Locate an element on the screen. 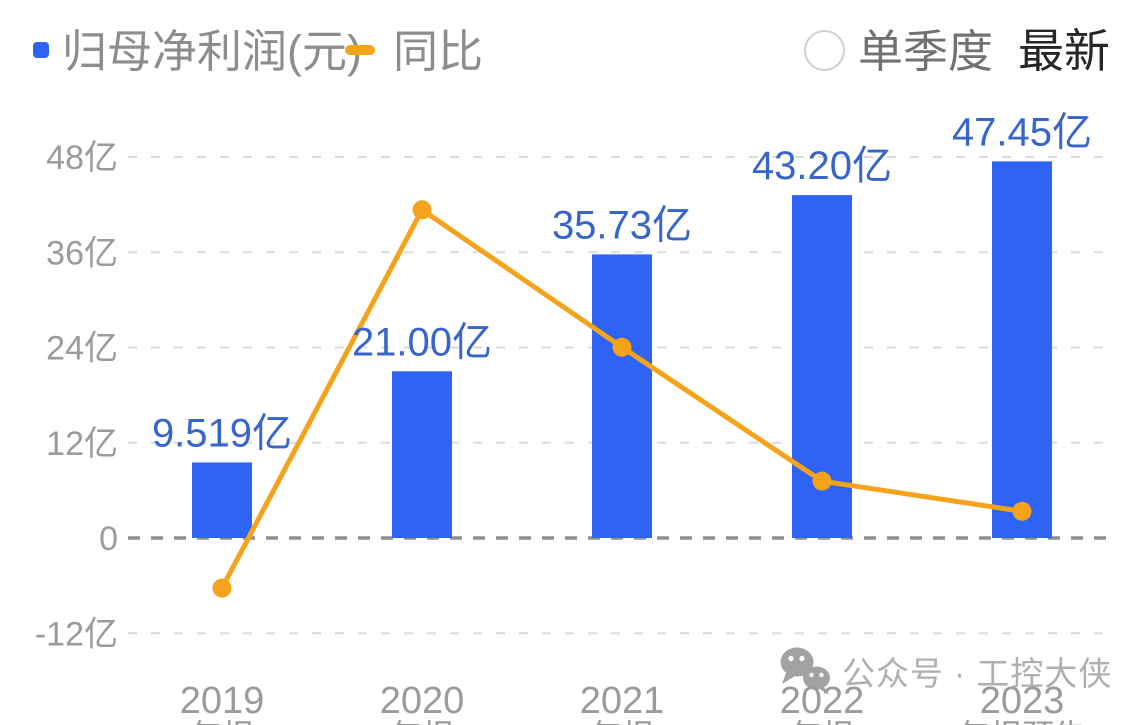 The width and height of the screenshot is (1127, 725). y-tick-label: 24亿 is located at coordinates (82, 349).